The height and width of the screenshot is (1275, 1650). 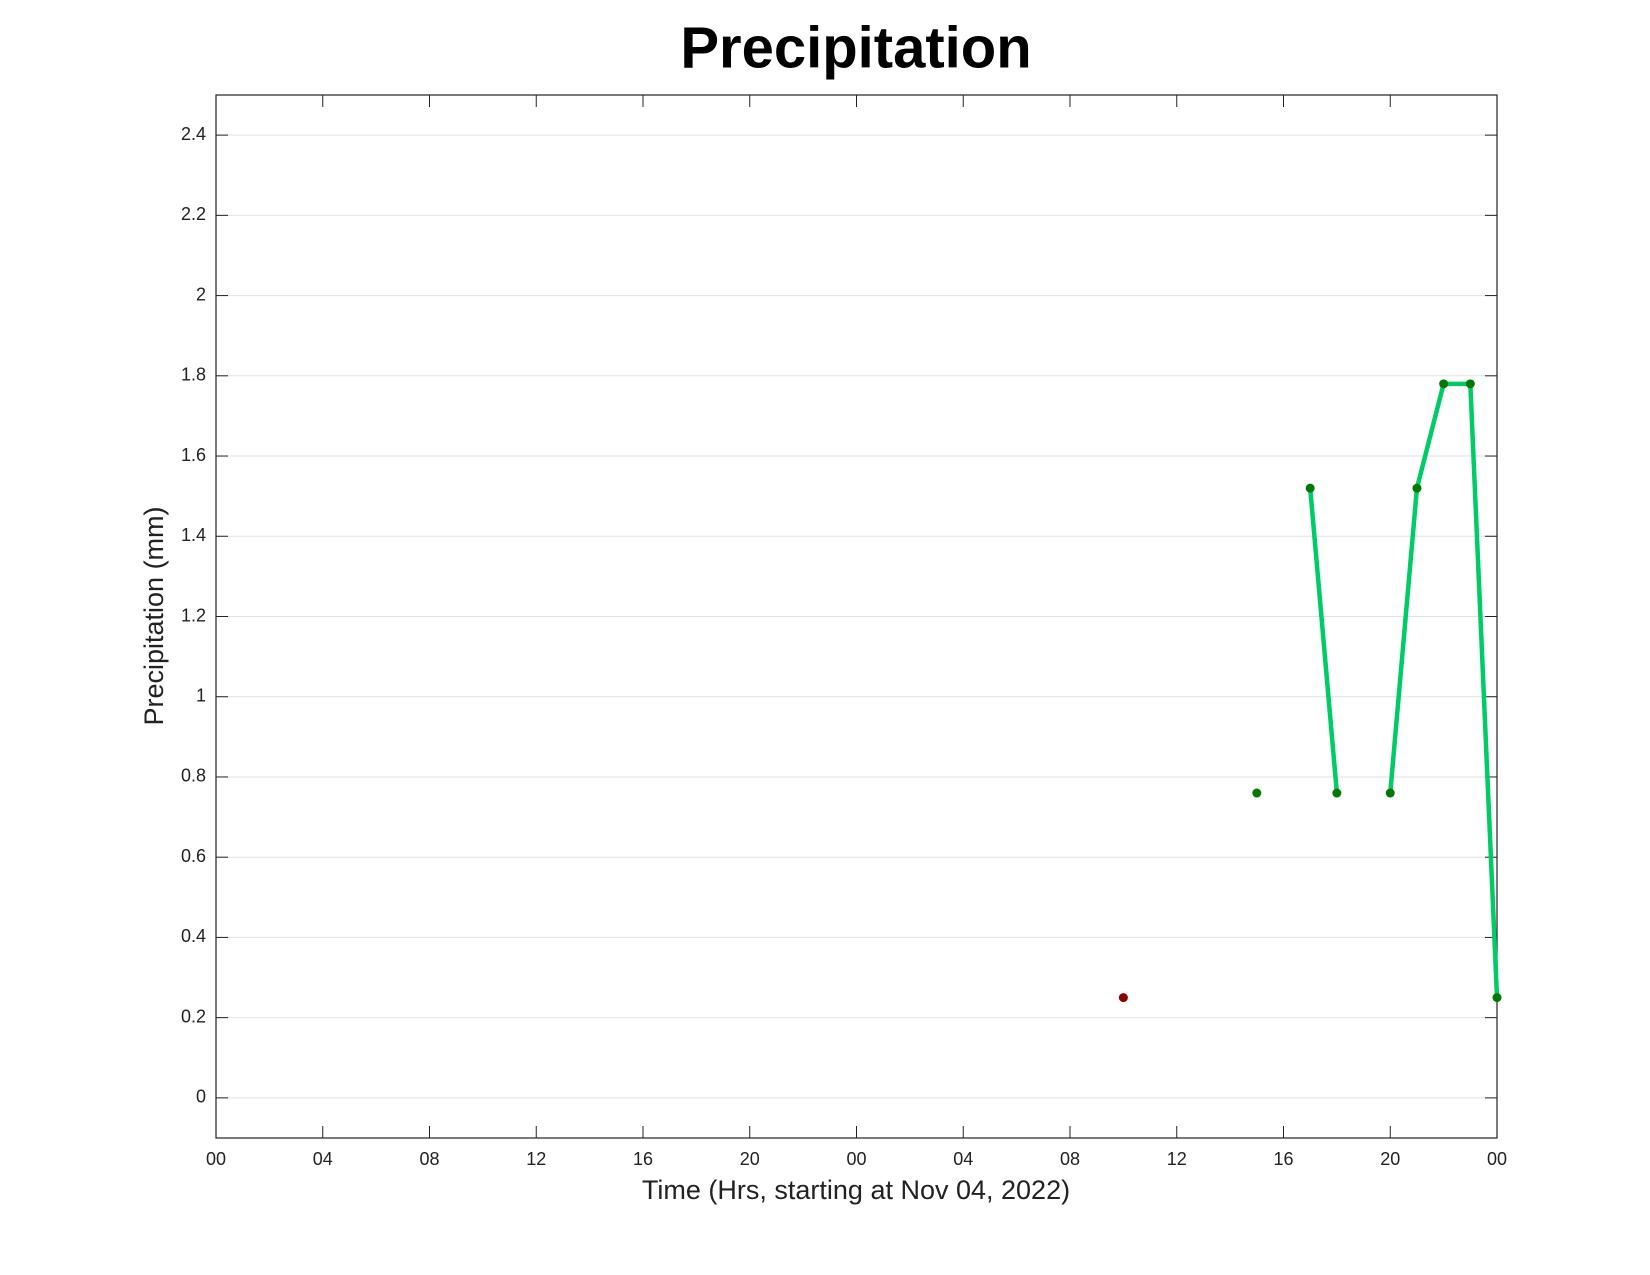 What do you see at coordinates (193, 615) in the screenshot?
I see `y-tick-label: 1.2` at bounding box center [193, 615].